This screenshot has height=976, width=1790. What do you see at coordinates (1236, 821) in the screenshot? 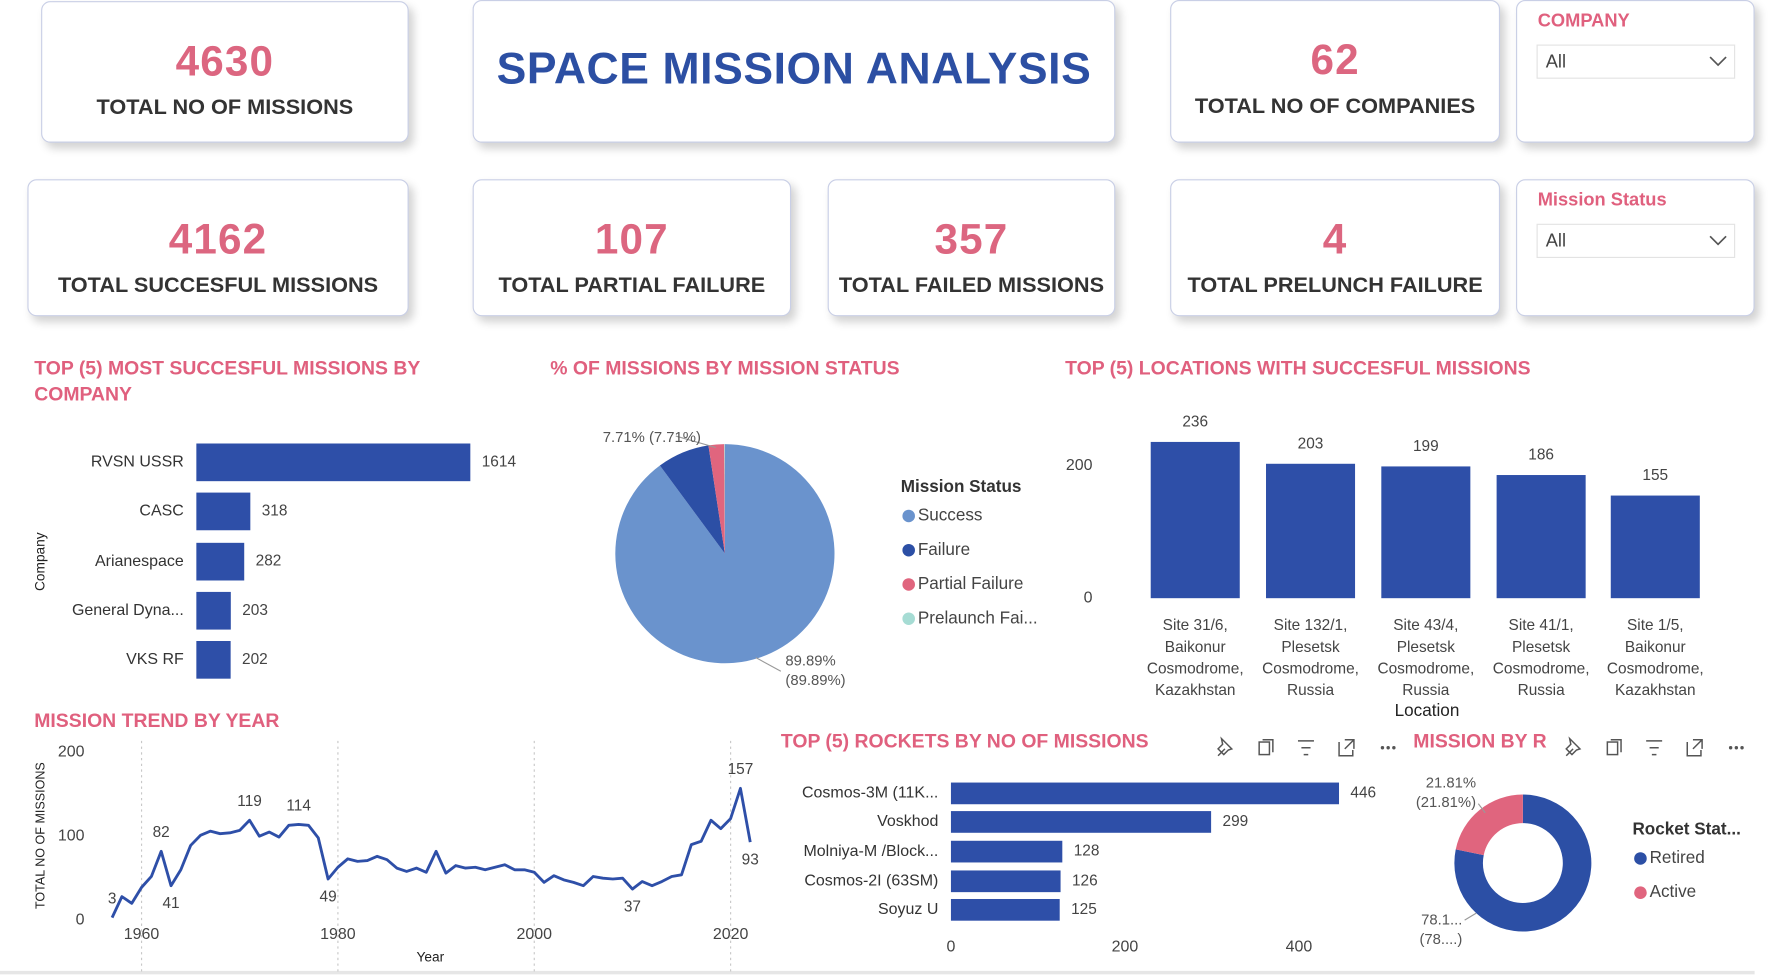
I see `data-label: 299` at bounding box center [1236, 821].